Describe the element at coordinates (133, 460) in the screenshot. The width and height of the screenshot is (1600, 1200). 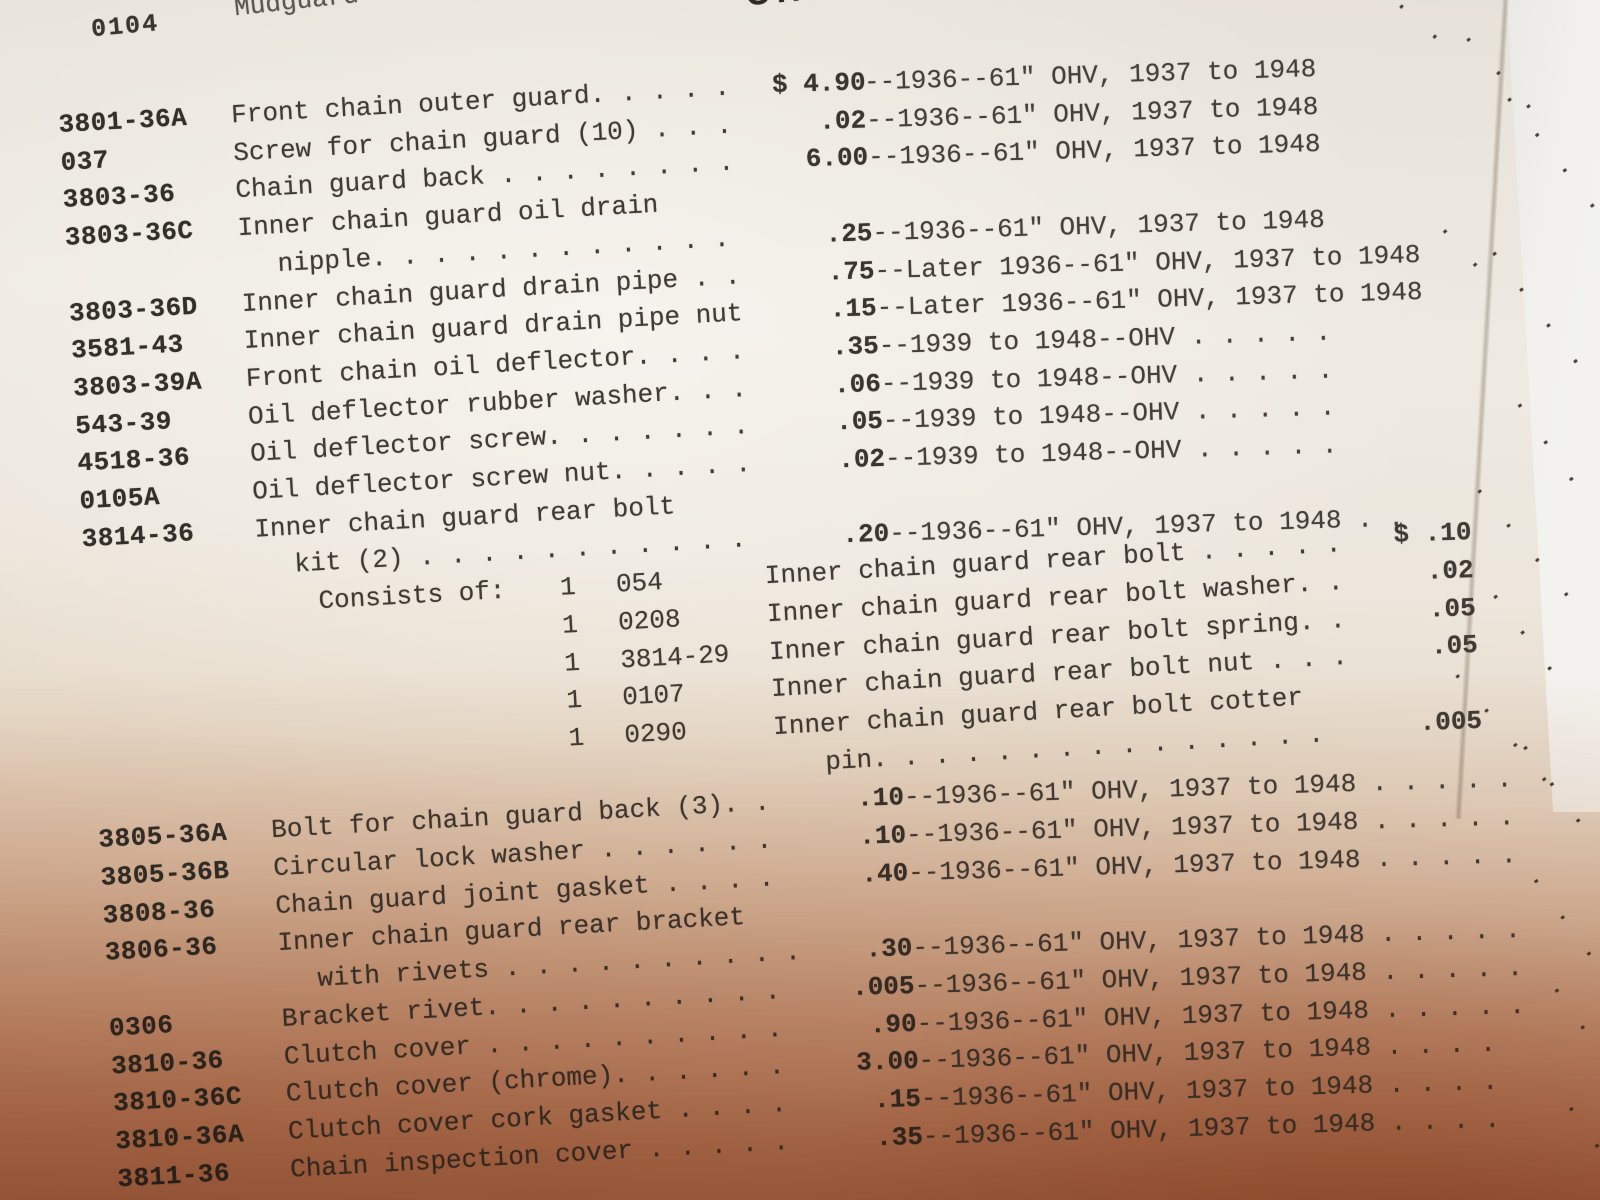
I see `part-number: 4518-36` at that location.